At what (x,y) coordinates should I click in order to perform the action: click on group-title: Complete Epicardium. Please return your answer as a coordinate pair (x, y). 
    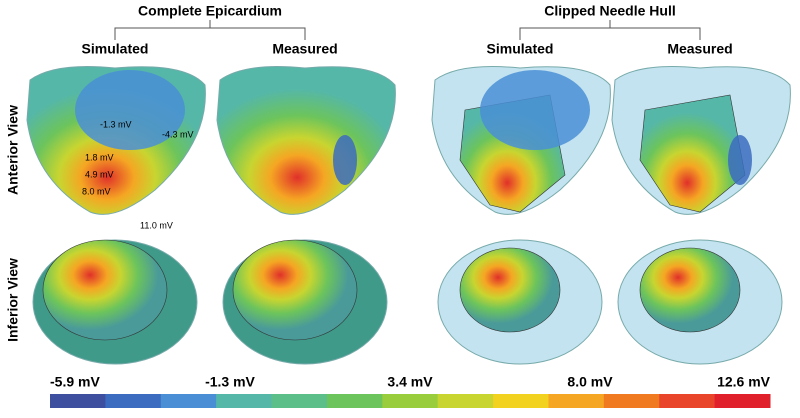
    Looking at the image, I should click on (210, 11).